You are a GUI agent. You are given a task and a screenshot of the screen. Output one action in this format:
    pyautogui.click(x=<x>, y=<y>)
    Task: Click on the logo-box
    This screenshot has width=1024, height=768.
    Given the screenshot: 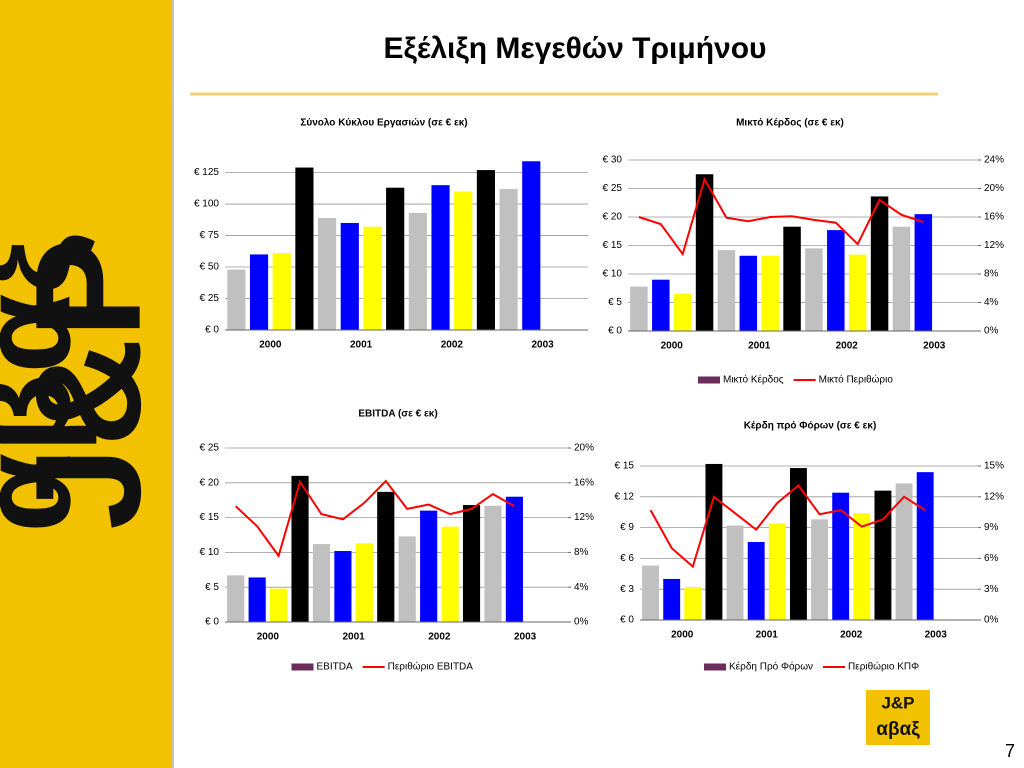 What is the action you would take?
    pyautogui.click(x=898, y=717)
    